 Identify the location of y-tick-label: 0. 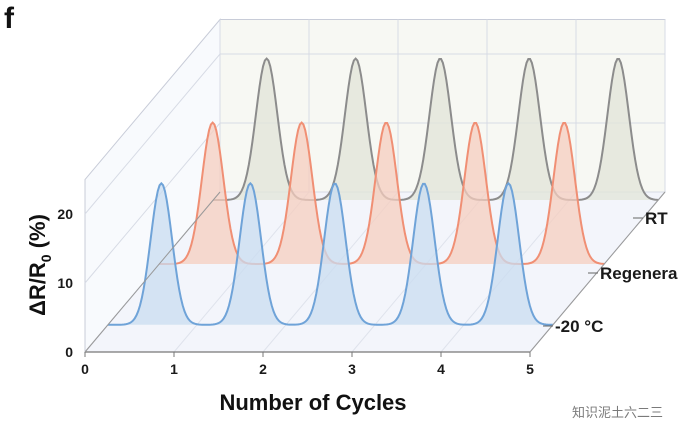
(69, 352).